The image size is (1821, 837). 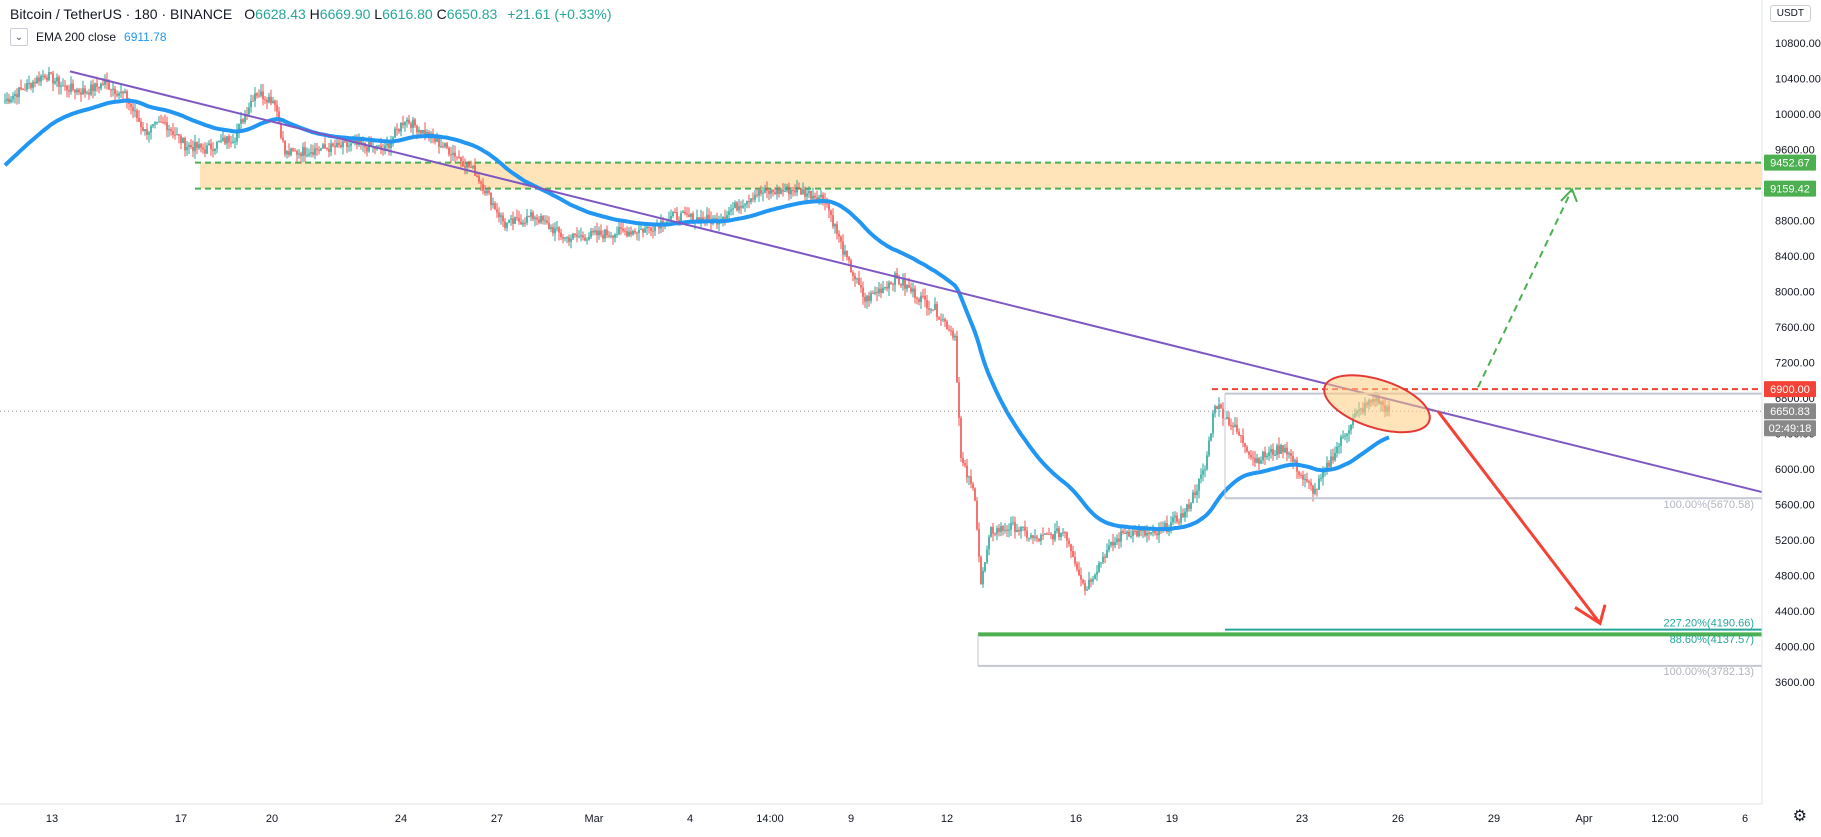 What do you see at coordinates (1790, 412) in the screenshot?
I see `price-tag-label: 6650.83` at bounding box center [1790, 412].